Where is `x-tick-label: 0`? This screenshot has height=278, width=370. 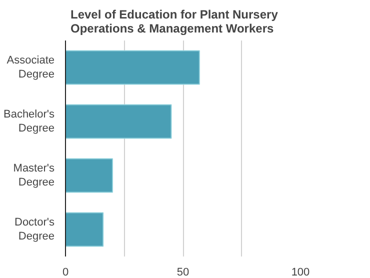 x-tick-label: 0 is located at coordinates (65, 272).